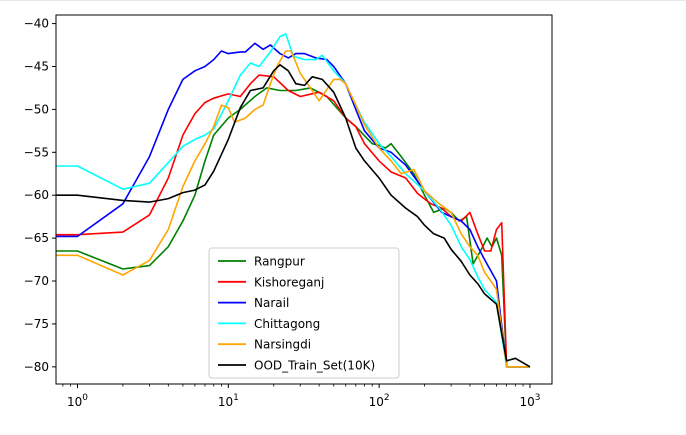  I want to click on y-tick-label-4: −60, so click(36, 195).